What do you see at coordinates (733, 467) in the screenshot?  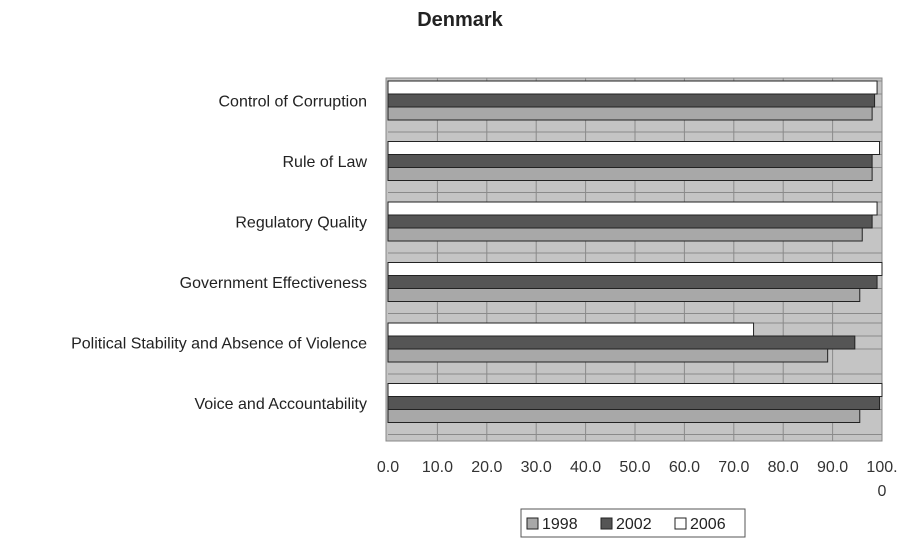 I see `x-tick-label: 70.0` at bounding box center [733, 467].